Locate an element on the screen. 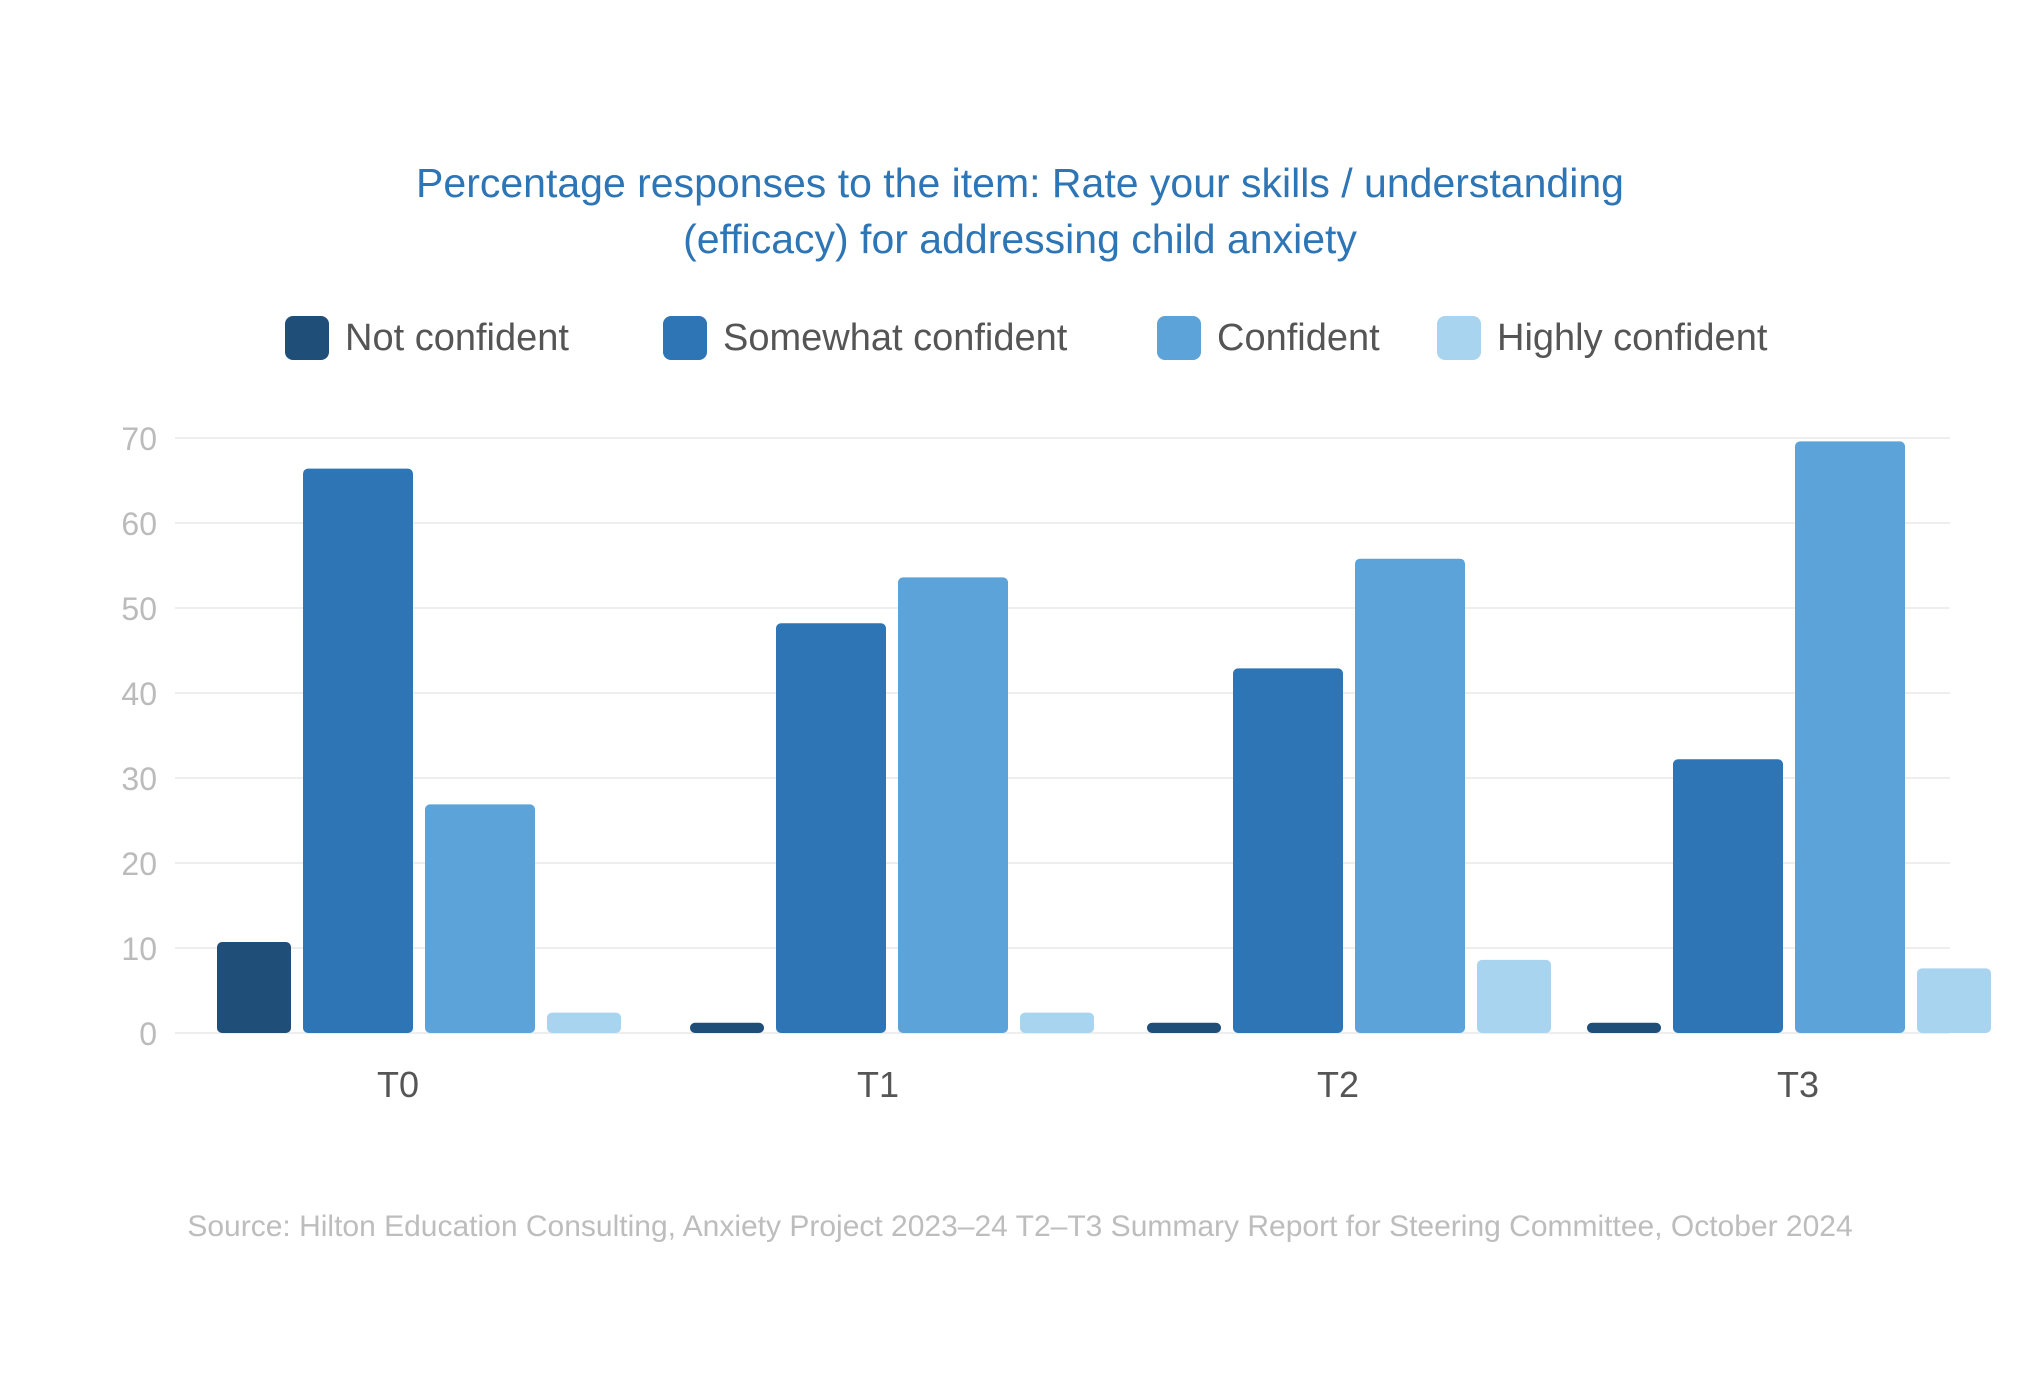 The height and width of the screenshot is (1380, 2040). legend-item-somewhat-confident: Somewhat confident is located at coordinates (865, 338).